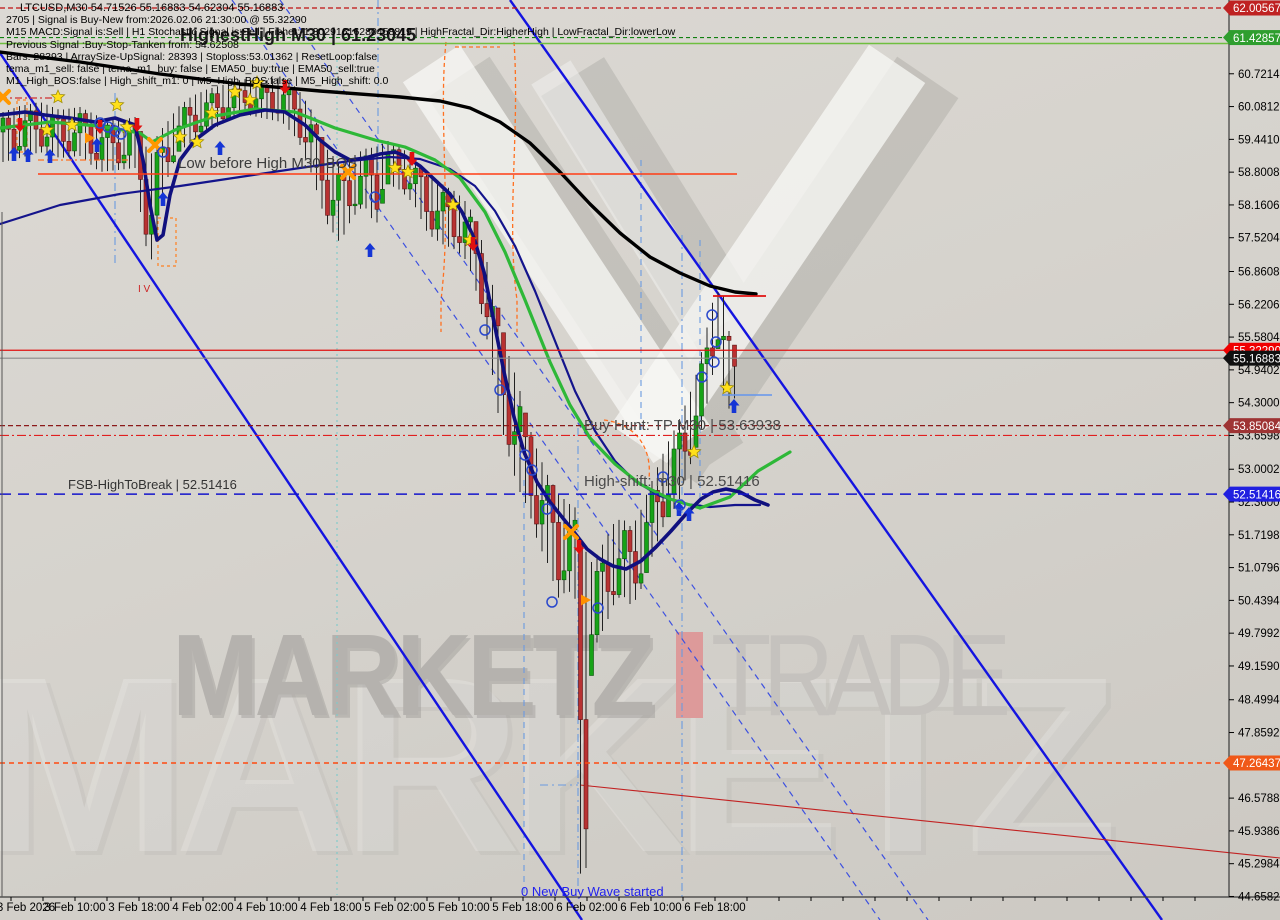 The image size is (1280, 920). Describe the element at coordinates (138, 908) in the screenshot. I see `time-tick-label: 3 Feb 18:00` at that location.